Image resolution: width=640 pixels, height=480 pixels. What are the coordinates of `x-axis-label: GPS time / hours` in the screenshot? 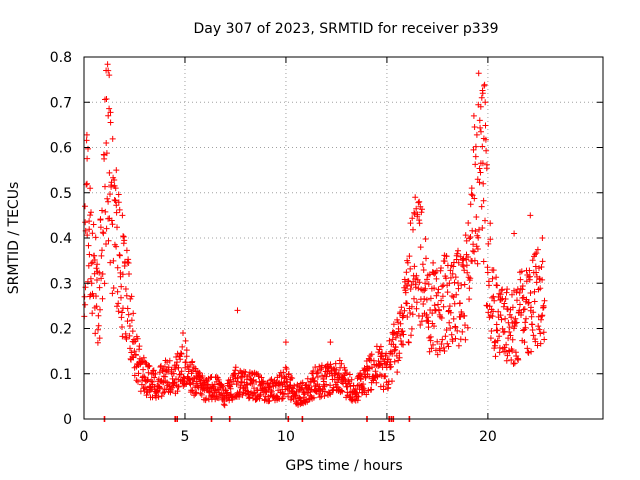 It's located at (343, 466).